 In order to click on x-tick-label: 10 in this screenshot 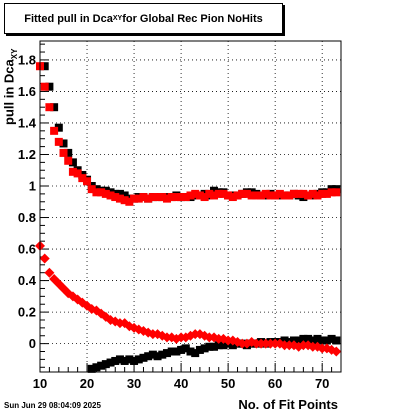, I will do `click(40, 383)`.